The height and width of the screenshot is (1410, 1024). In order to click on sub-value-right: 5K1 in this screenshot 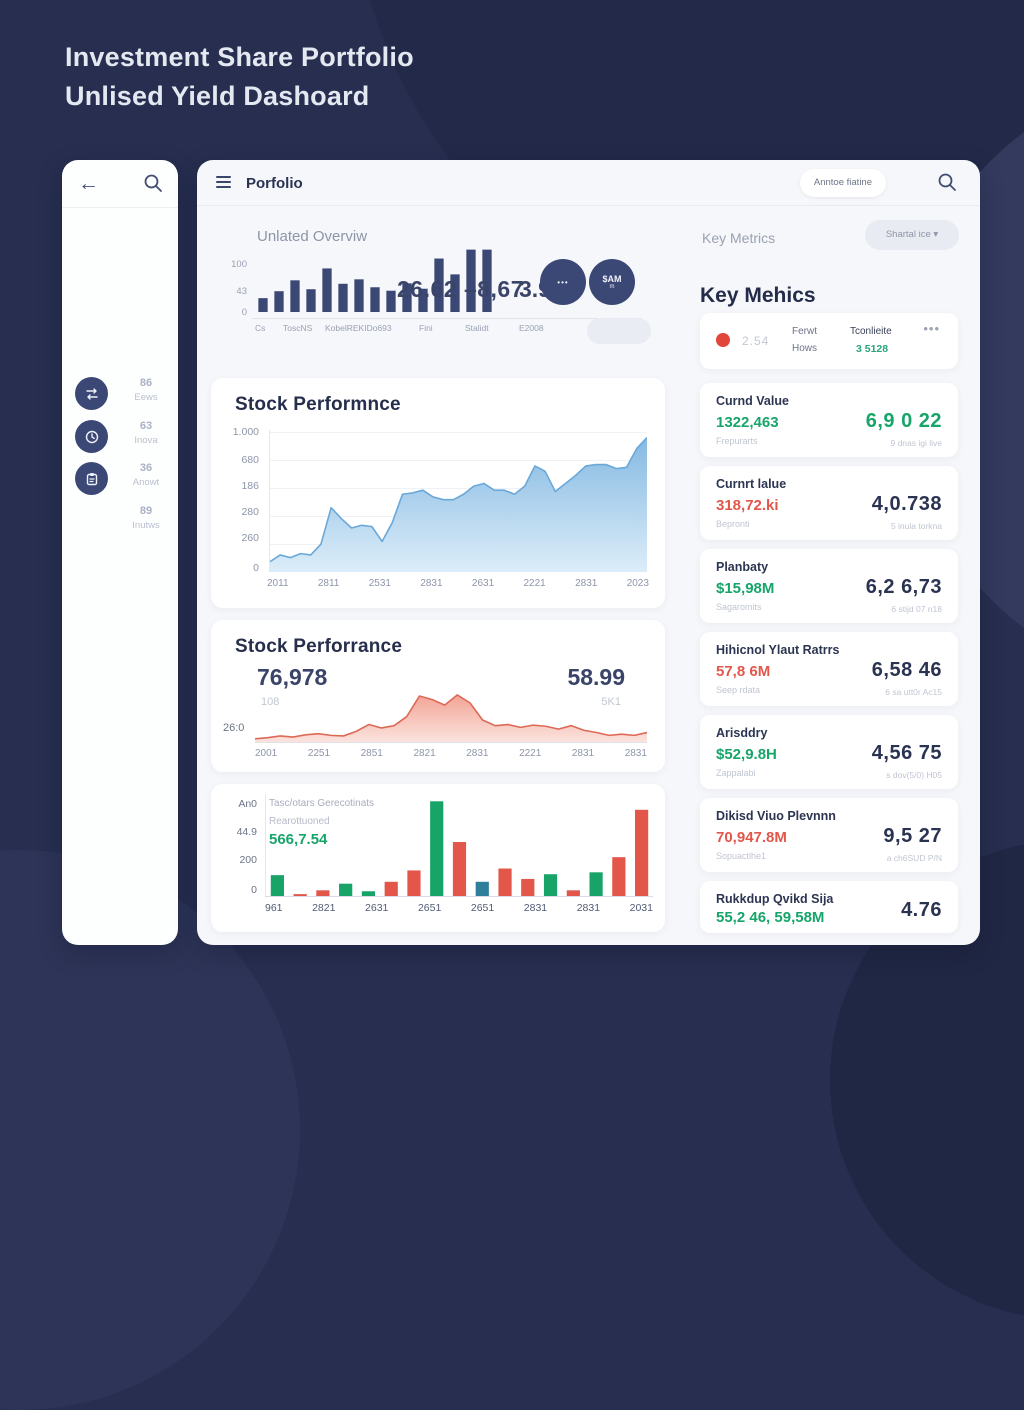, I will do `click(611, 702)`.